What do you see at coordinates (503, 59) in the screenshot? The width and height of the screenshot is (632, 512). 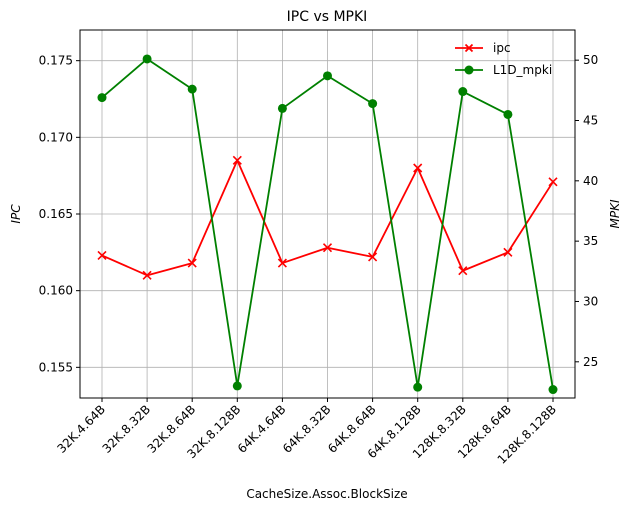 I see `legend: ipc L1D_mpki` at bounding box center [503, 59].